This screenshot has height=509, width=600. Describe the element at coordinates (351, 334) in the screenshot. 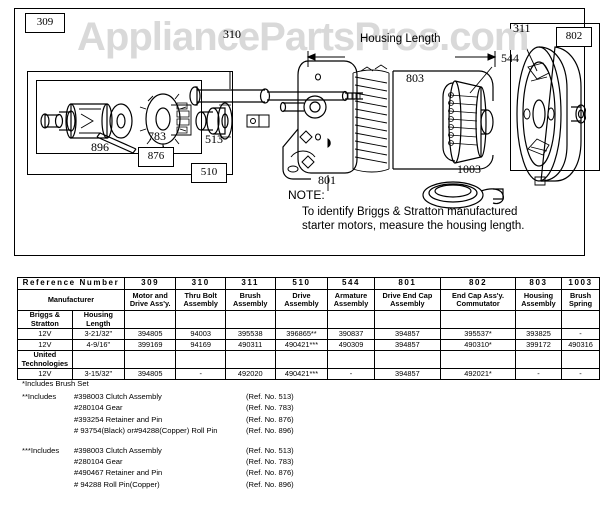

I see `cell-544: 390837` at that location.